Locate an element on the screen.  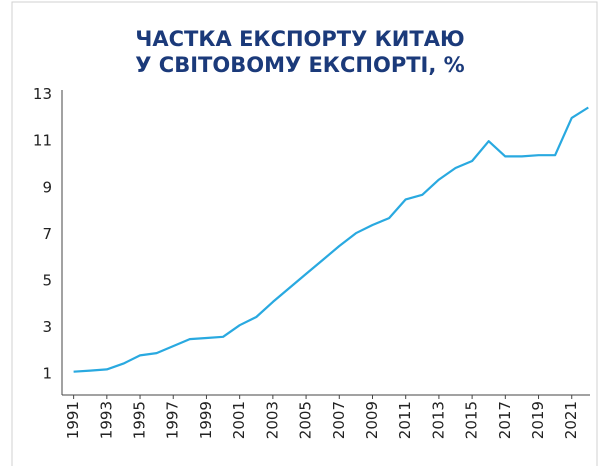
y-tick-label: 13 is located at coordinates (42, 94).